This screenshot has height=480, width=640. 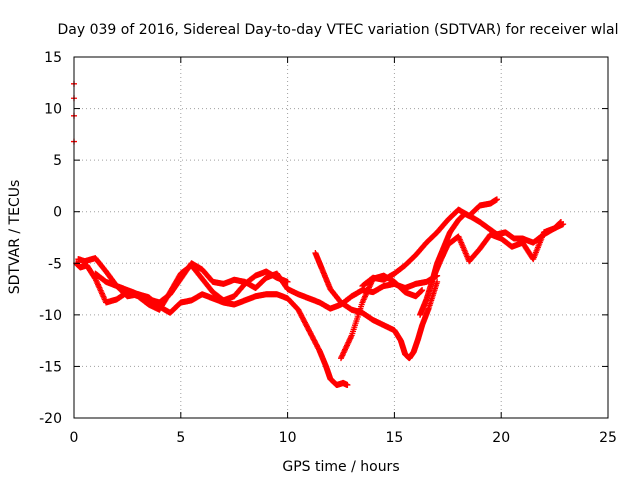 I want to click on series-track-e, so click(x=382, y=317).